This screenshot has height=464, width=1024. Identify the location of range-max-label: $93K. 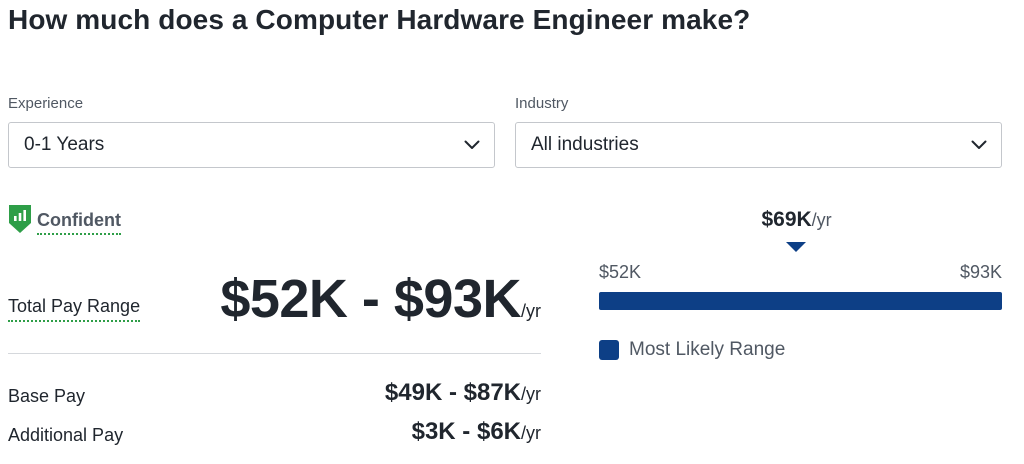
(980, 272).